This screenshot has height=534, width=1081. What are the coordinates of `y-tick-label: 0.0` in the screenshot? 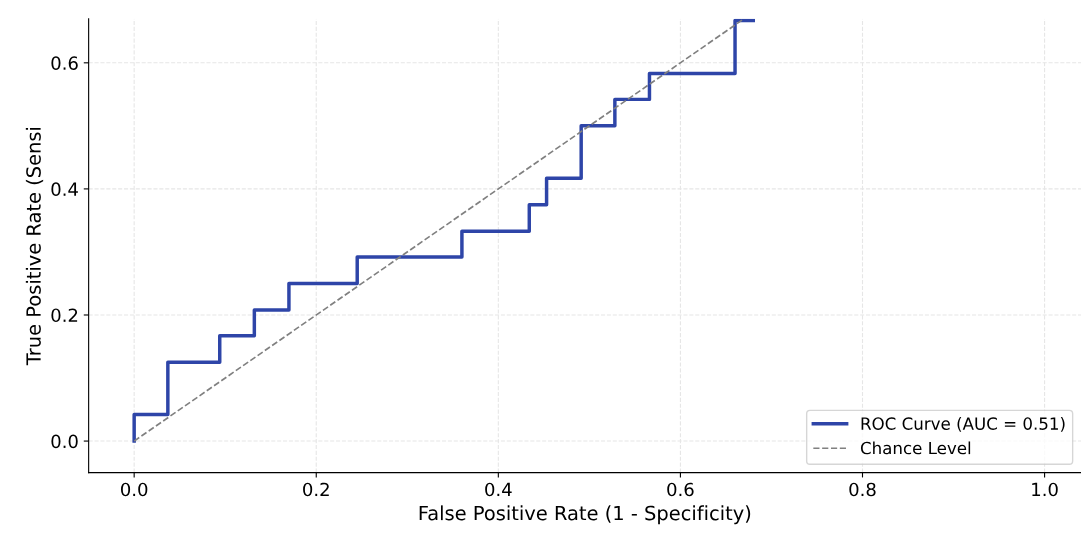 It's located at (64, 441).